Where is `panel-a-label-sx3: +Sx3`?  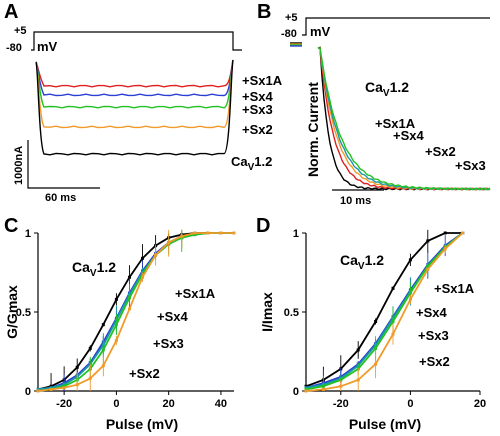
panel-a-label-sx3: +Sx3 is located at coordinates (257, 109).